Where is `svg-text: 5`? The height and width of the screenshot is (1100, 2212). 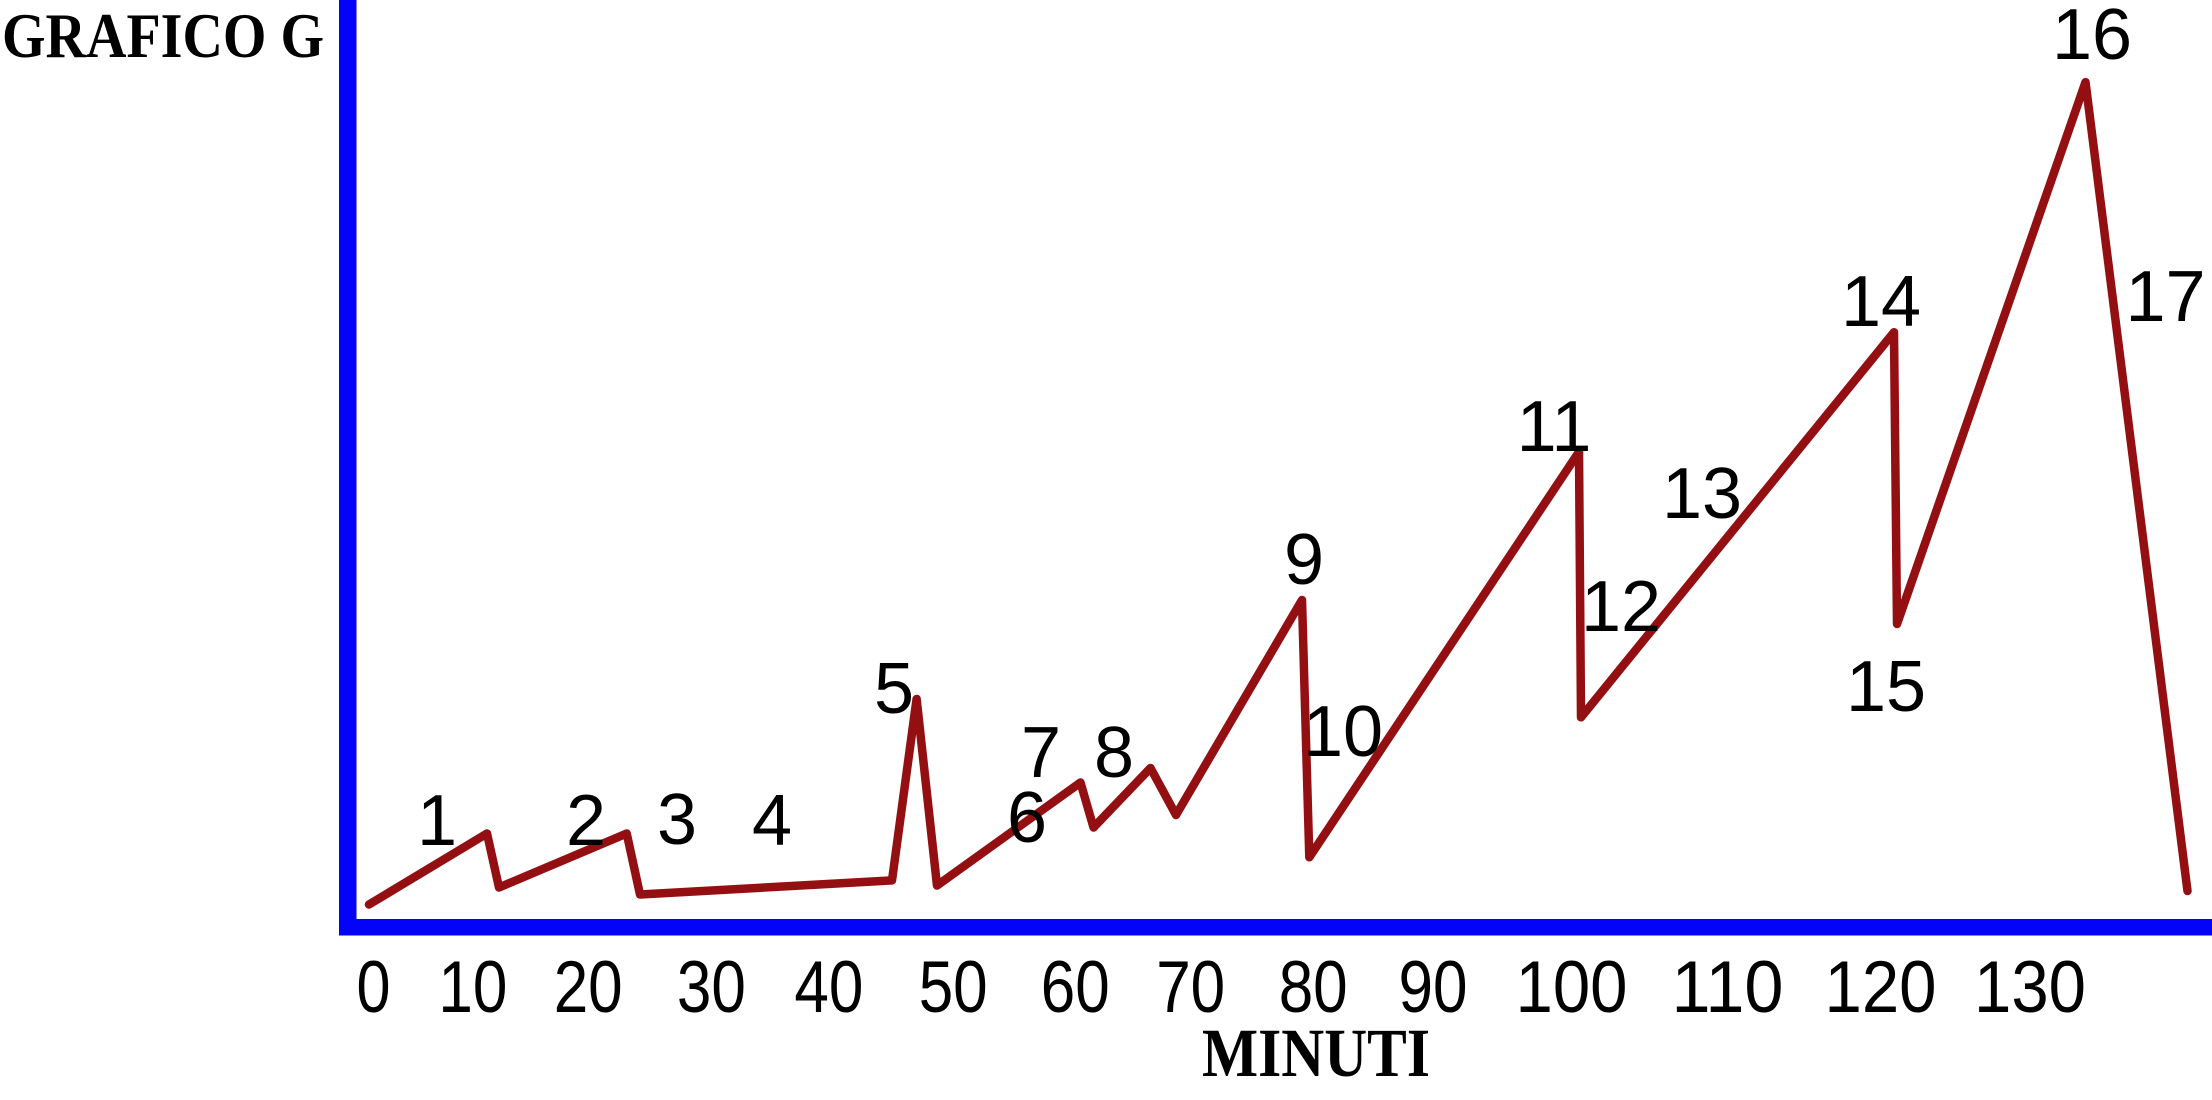
svg-text: 5 is located at coordinates (894, 689).